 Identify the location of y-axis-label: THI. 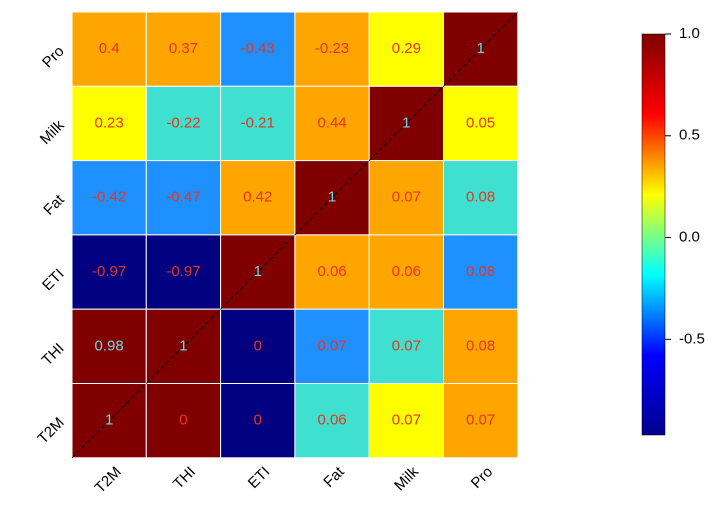
(53, 354).